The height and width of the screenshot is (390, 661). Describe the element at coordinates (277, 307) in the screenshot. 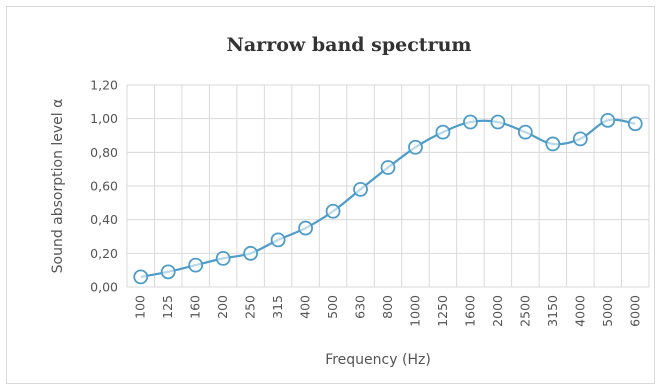

I see `x-tick-label: 315` at that location.